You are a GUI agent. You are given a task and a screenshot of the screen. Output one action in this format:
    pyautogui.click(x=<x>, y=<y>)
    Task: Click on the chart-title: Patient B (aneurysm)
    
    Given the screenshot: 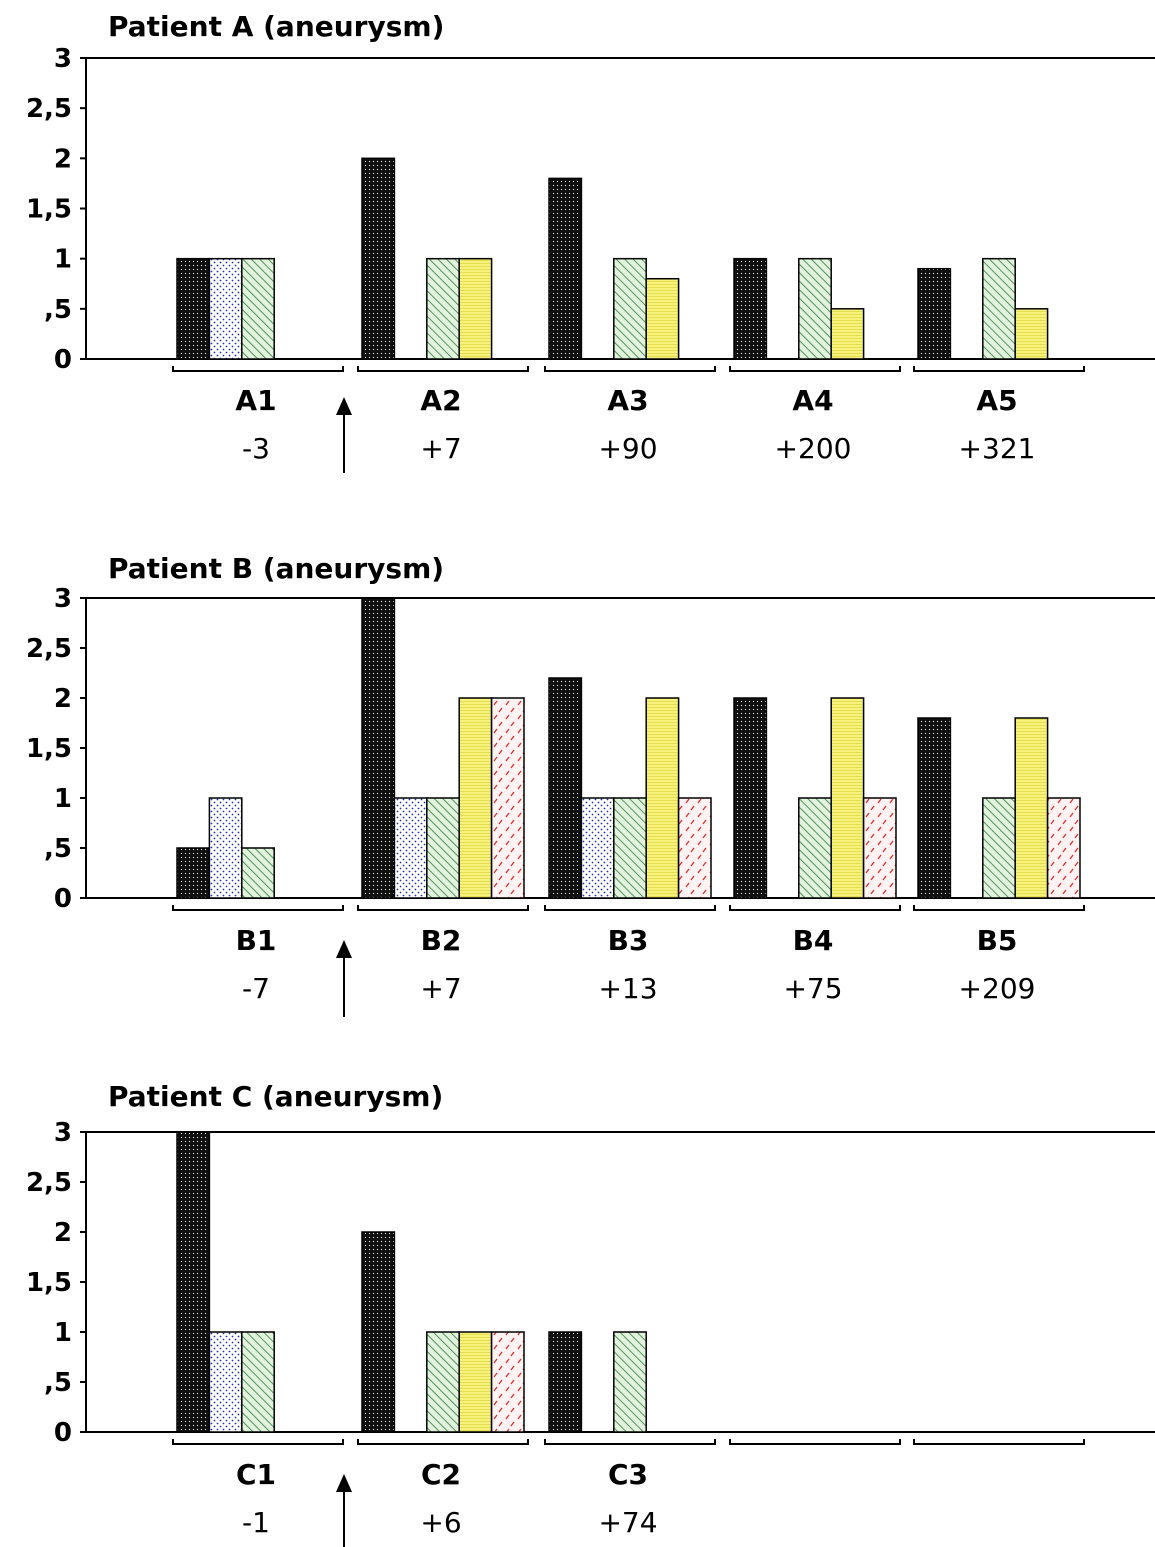 What is the action you would take?
    pyautogui.click(x=276, y=568)
    